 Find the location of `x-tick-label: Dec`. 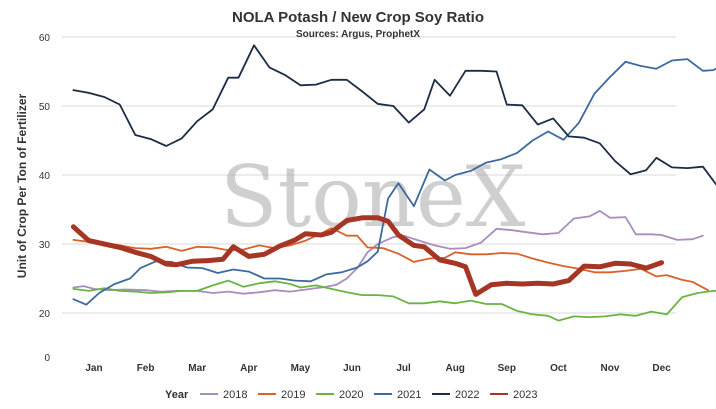

x-tick-label: Dec is located at coordinates (661, 368).